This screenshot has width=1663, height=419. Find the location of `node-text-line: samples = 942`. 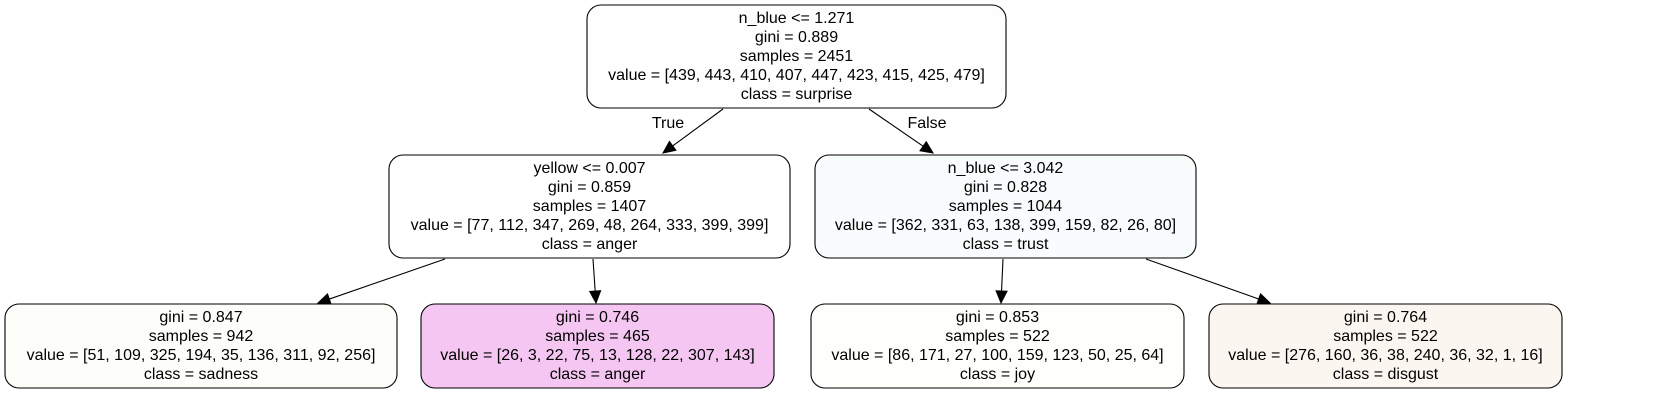

node-text-line: samples = 942 is located at coordinates (201, 336).